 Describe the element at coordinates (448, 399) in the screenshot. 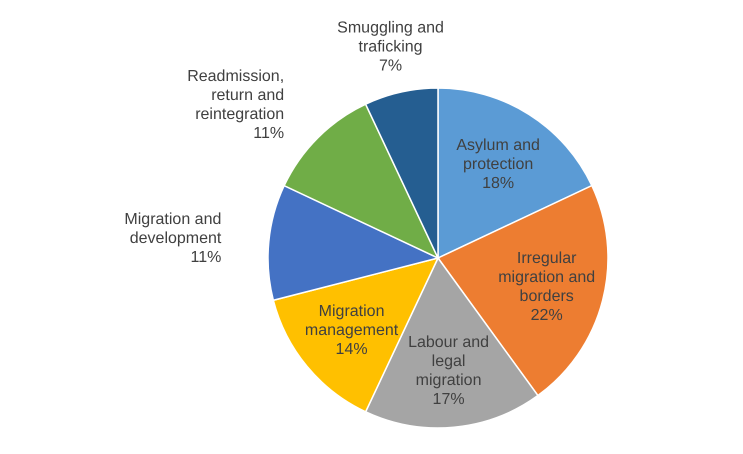

I see `data-label: 17%` at that location.